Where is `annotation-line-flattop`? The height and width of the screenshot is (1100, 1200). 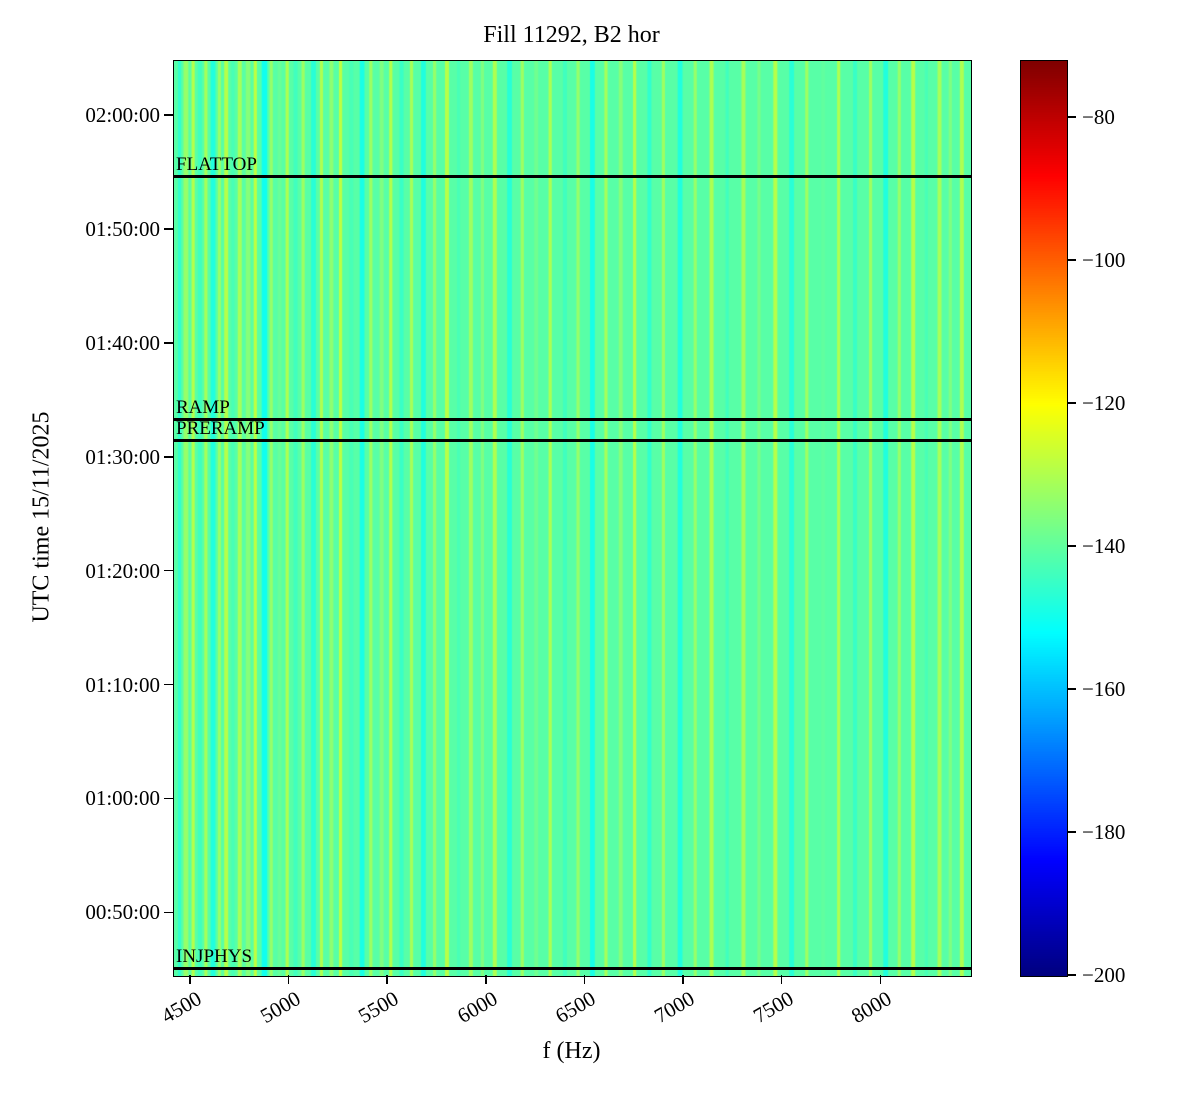
annotation-line-flattop is located at coordinates (572, 177).